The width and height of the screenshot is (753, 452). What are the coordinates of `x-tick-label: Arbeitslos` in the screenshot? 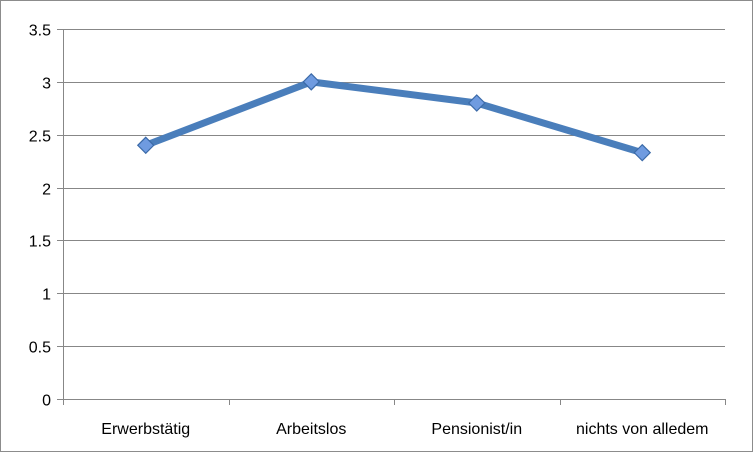 It's located at (311, 429).